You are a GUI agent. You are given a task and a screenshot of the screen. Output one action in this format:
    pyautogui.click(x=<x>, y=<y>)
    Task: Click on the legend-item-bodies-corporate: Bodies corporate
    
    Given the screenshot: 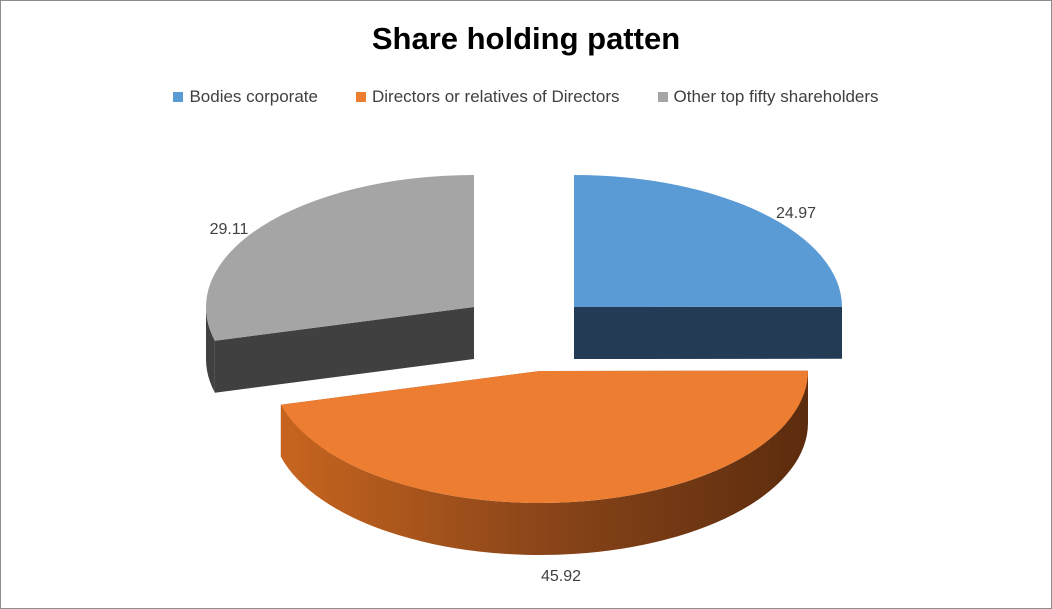 What is the action you would take?
    pyautogui.click(x=245, y=97)
    